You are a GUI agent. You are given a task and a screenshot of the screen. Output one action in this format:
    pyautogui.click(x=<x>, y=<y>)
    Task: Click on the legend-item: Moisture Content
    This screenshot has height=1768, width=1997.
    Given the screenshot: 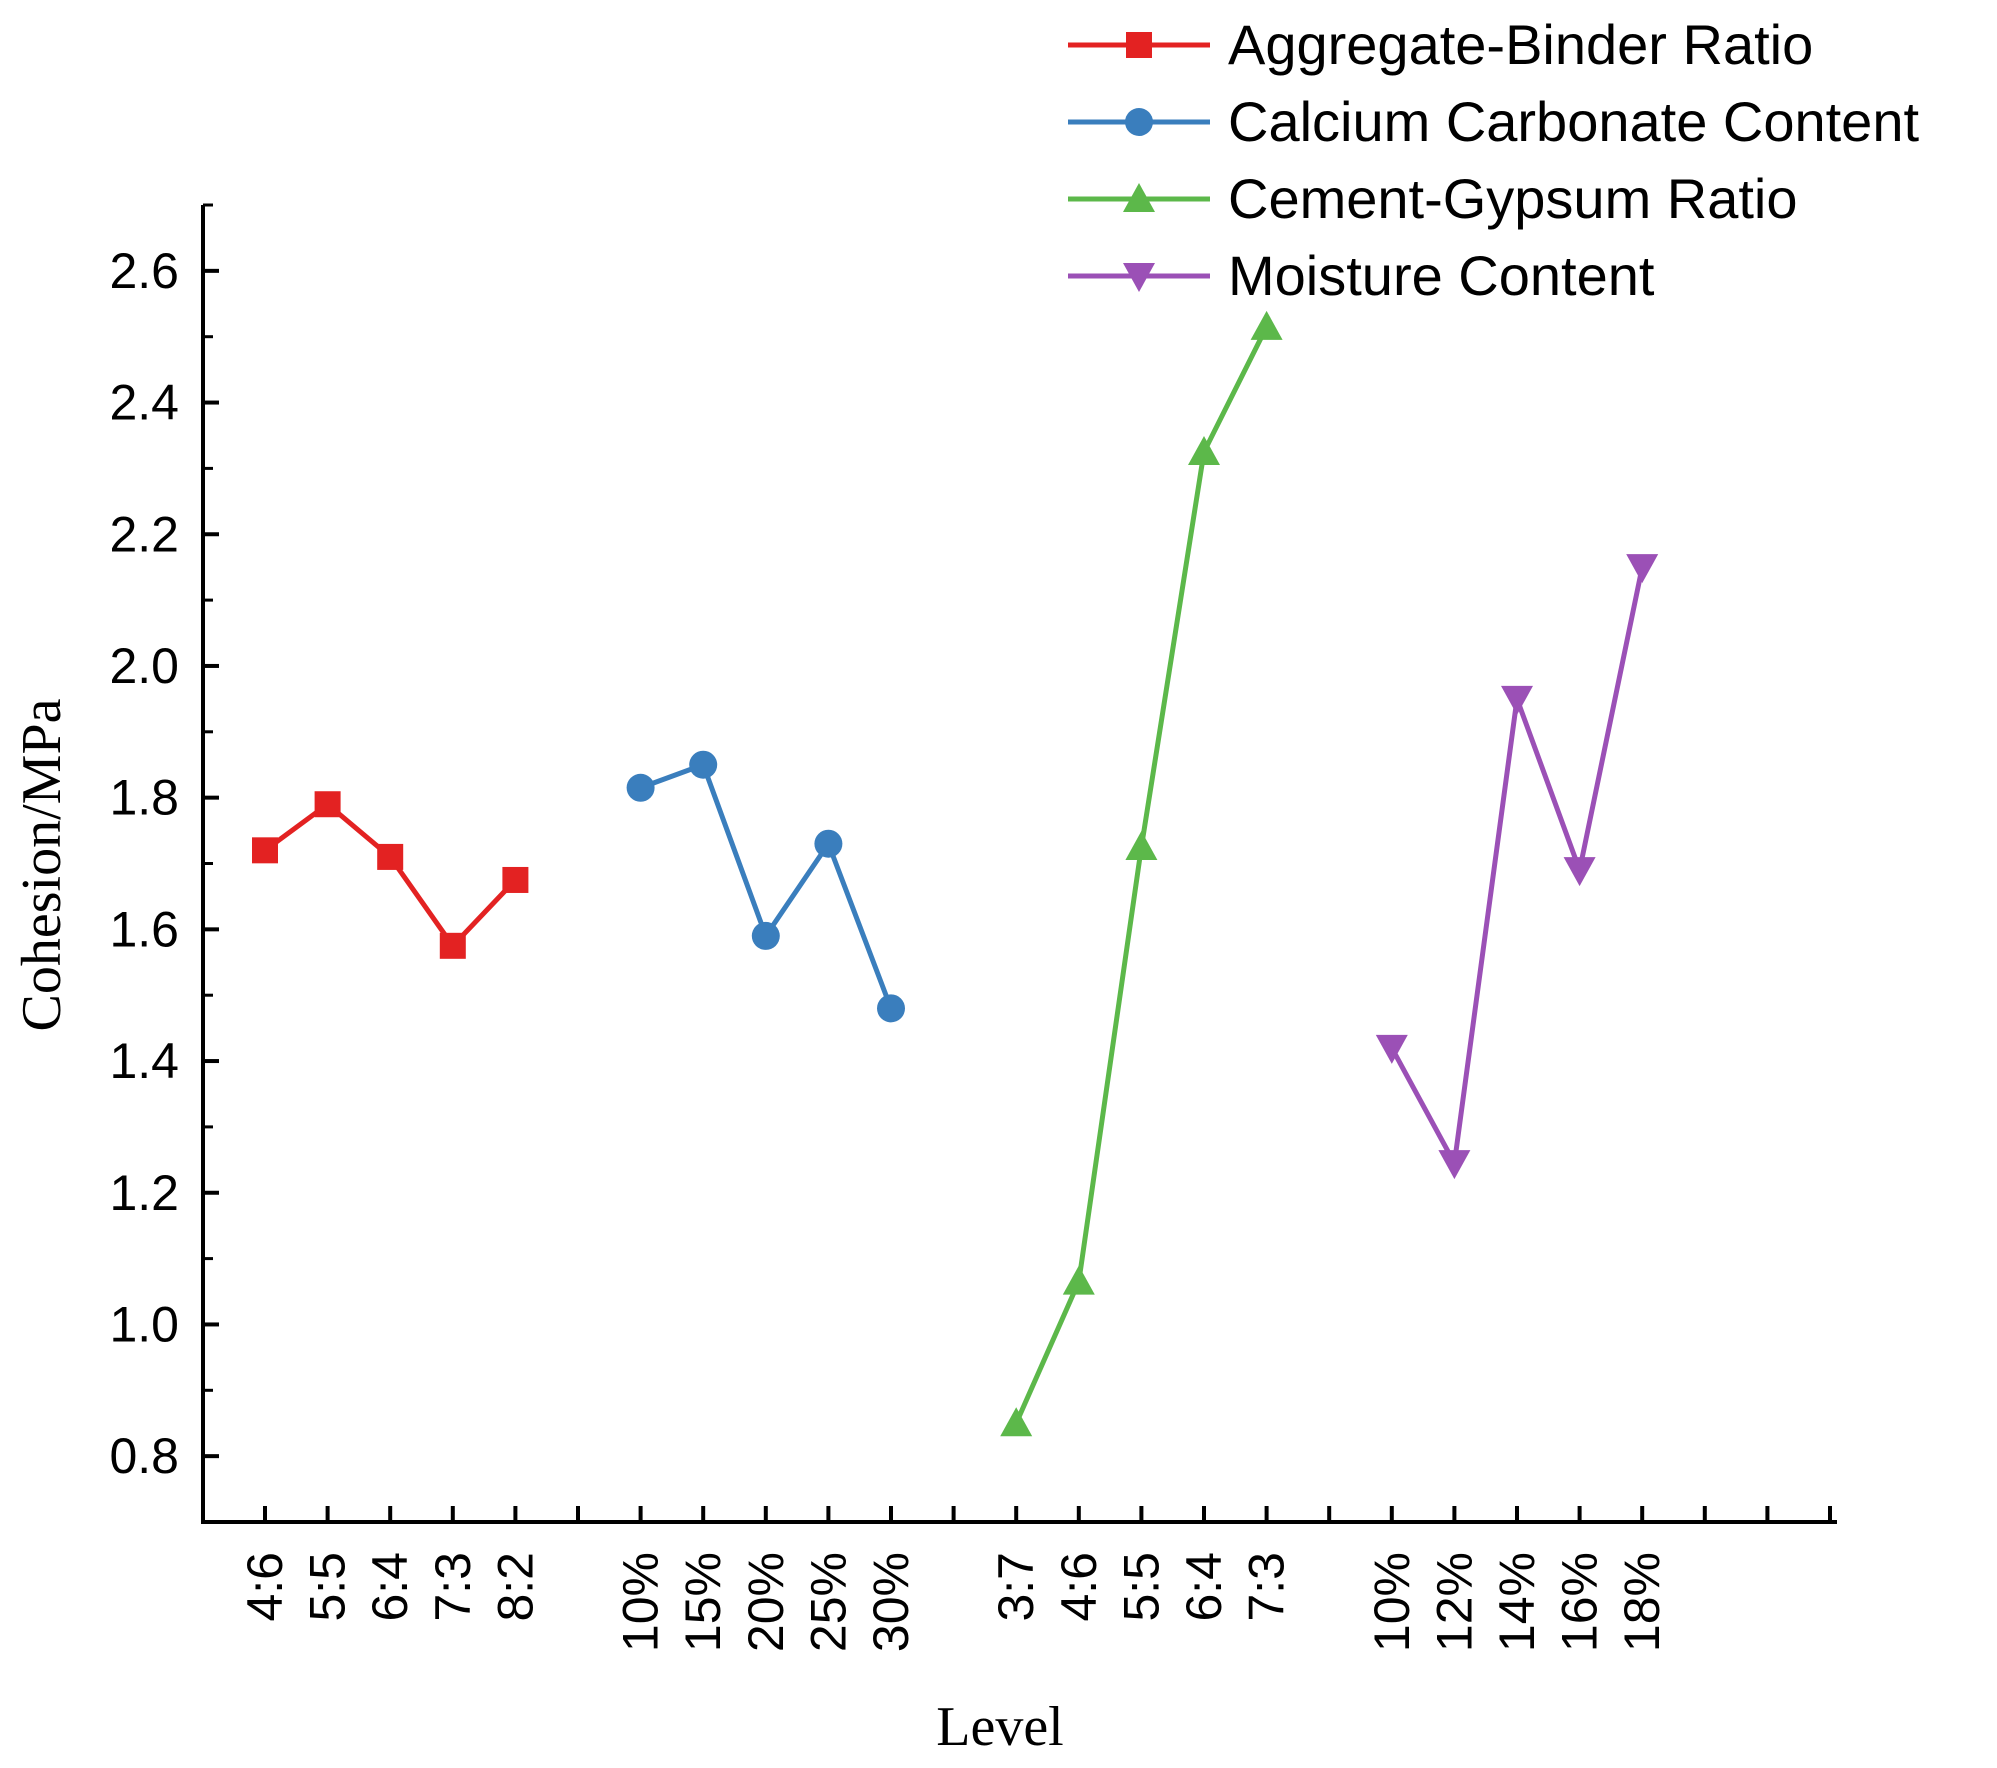 What is the action you would take?
    pyautogui.click(x=1361, y=275)
    